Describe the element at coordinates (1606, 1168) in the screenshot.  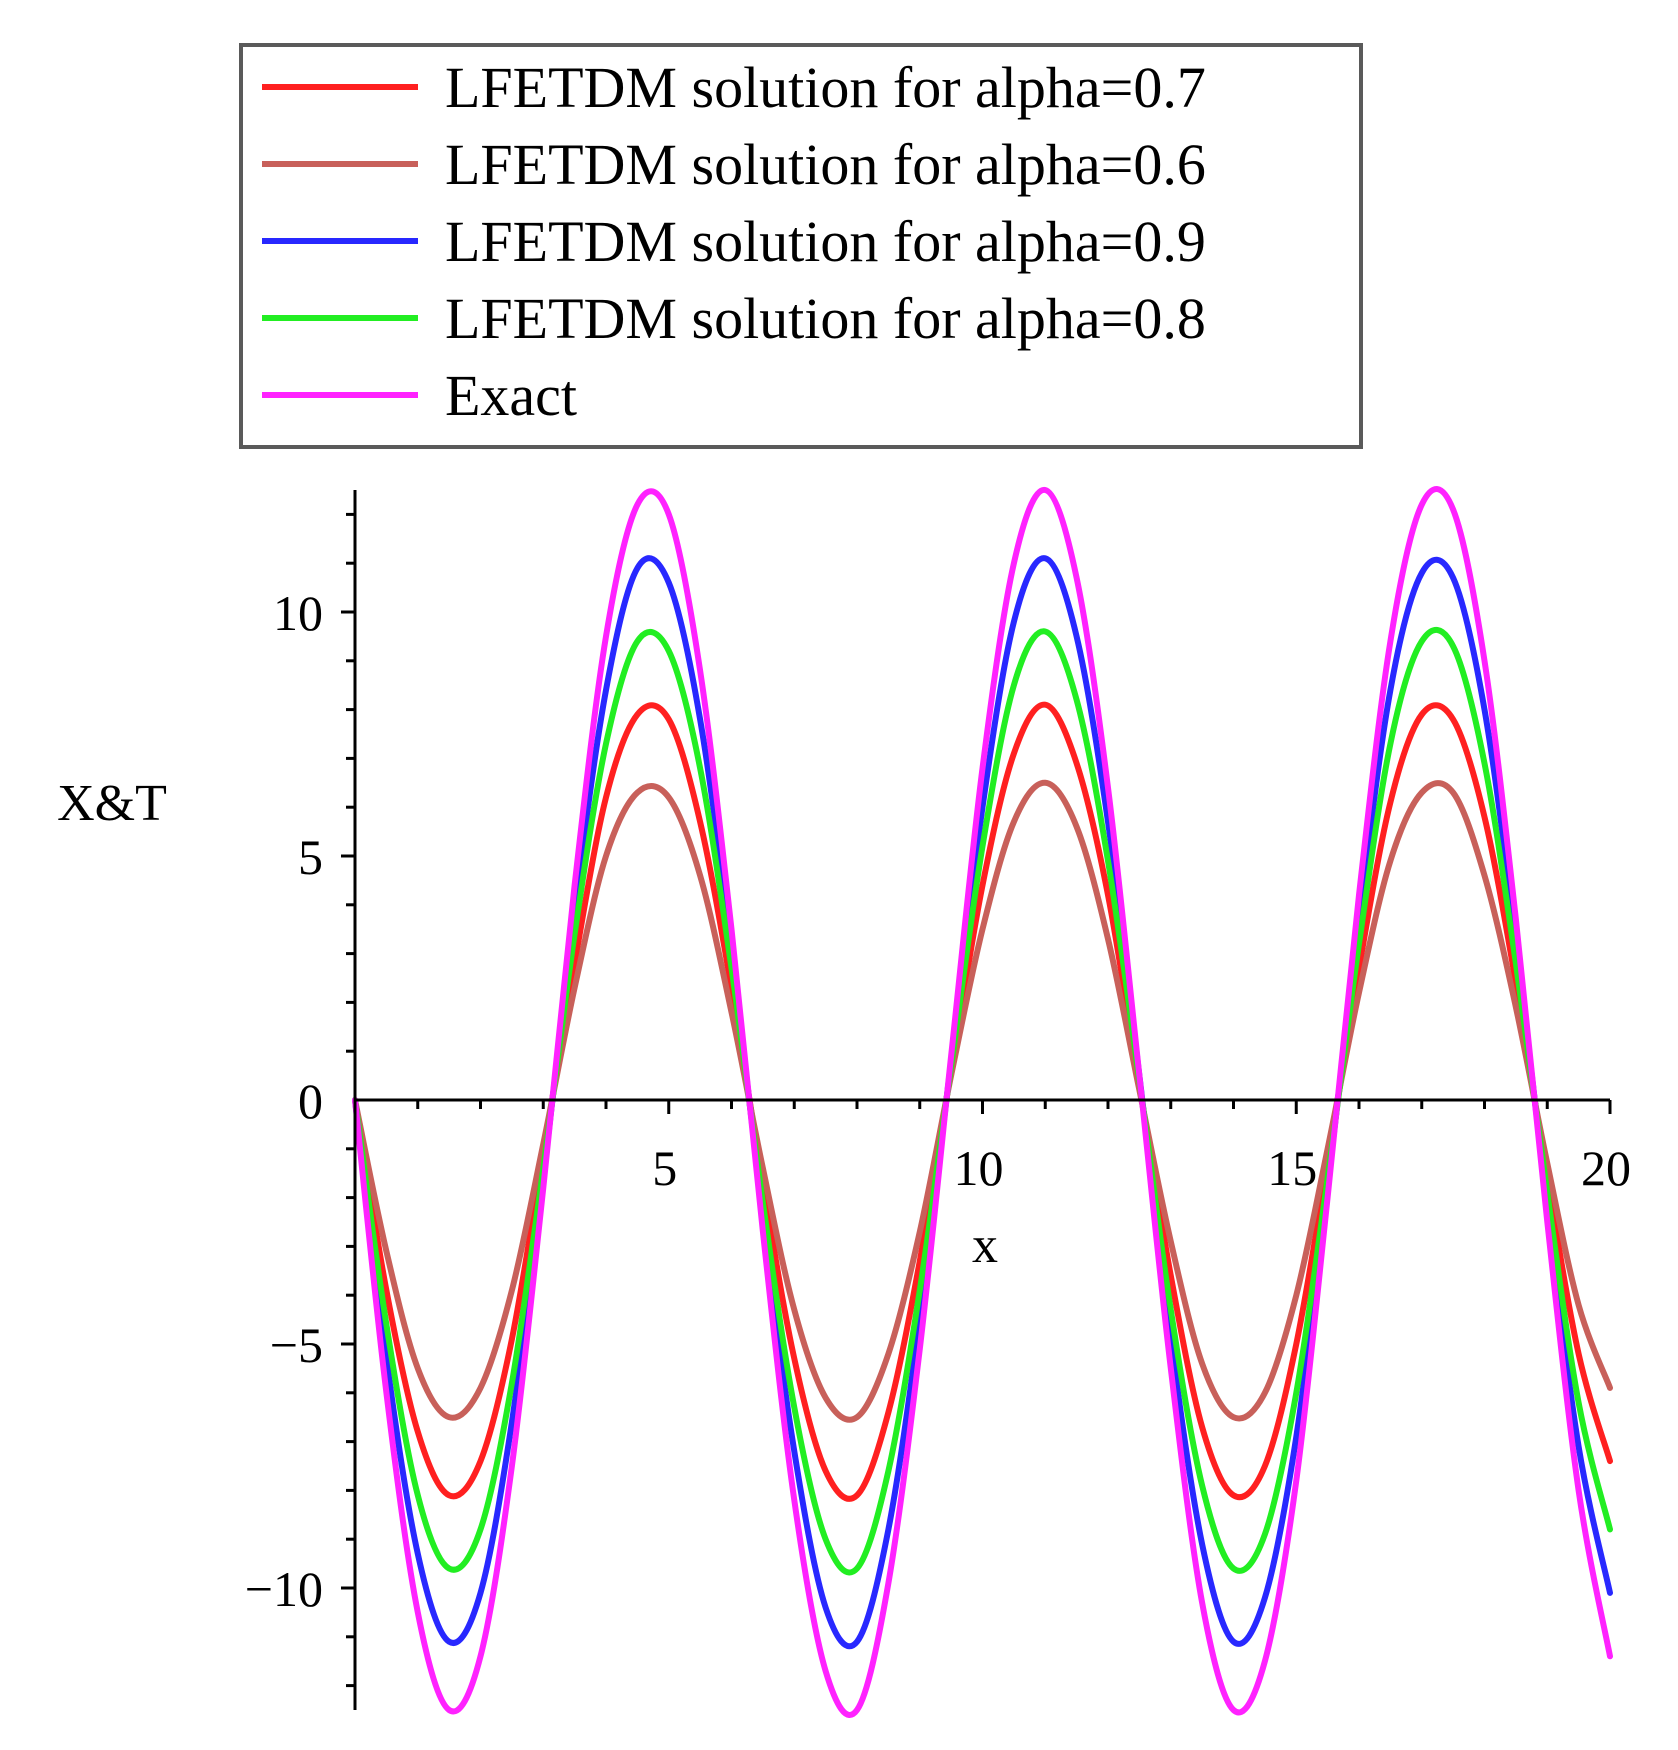
I see `x-tick-label: 20` at that location.